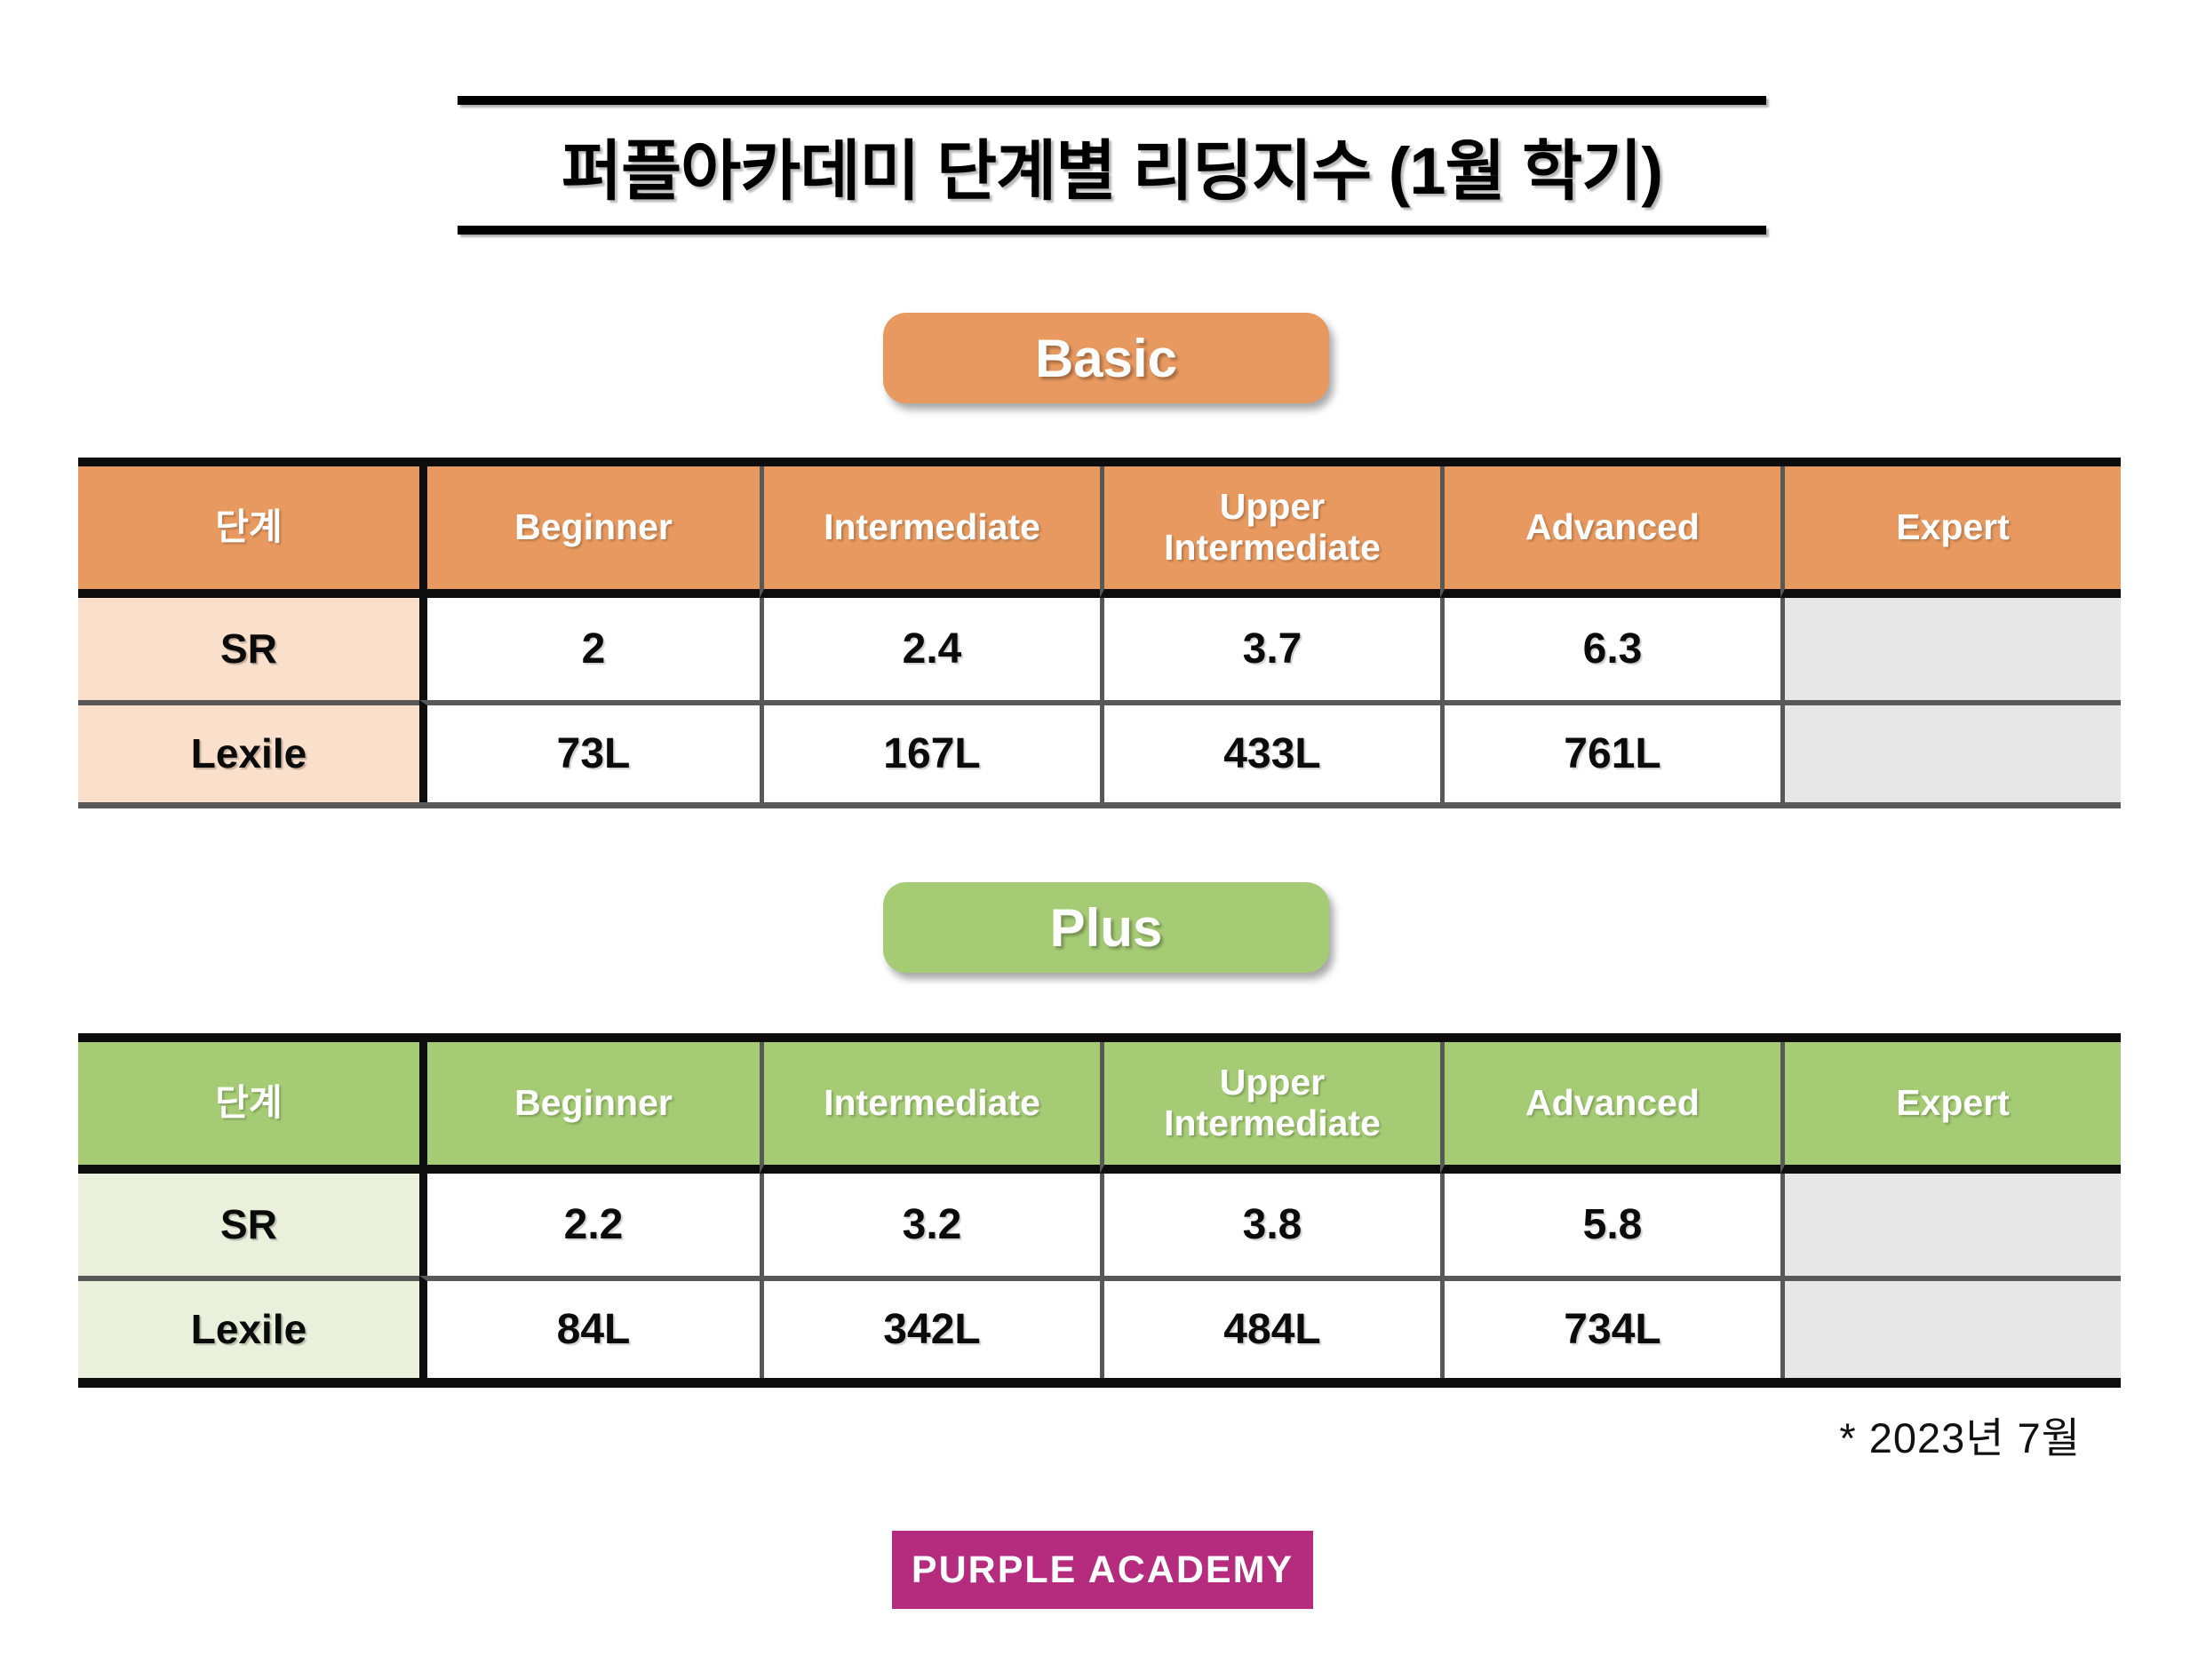 The height and width of the screenshot is (1680, 2198). I want to click on plus-badge-label: Plus, so click(1106, 927).